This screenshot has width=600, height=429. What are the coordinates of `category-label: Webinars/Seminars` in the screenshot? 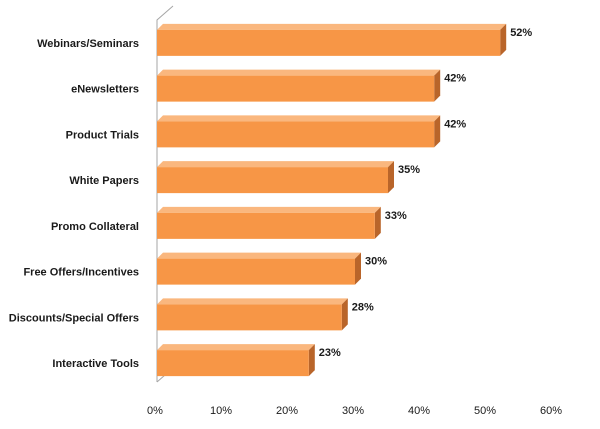 It's located at (88, 44).